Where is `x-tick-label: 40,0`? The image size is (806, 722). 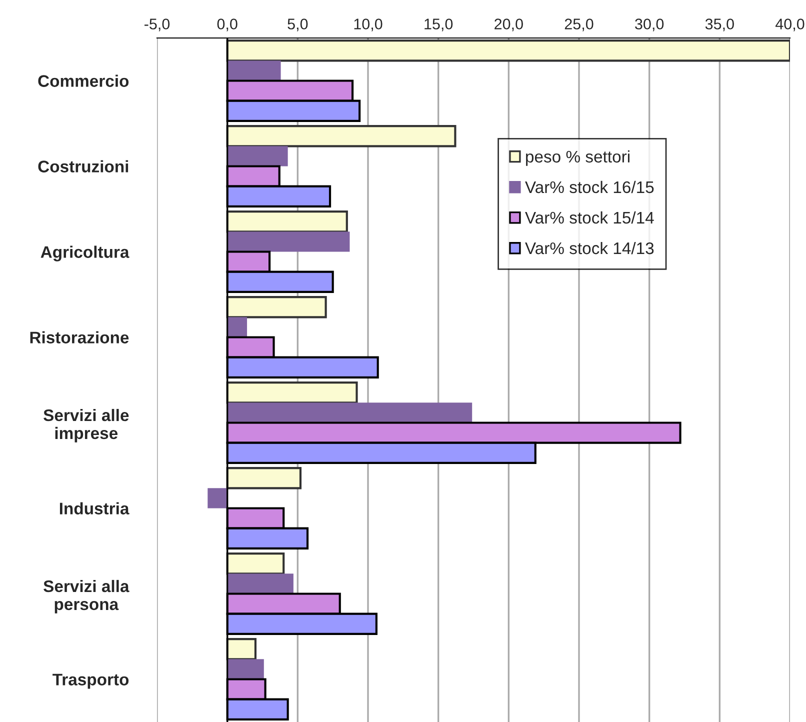 x-tick-label: 40,0 is located at coordinates (789, 25).